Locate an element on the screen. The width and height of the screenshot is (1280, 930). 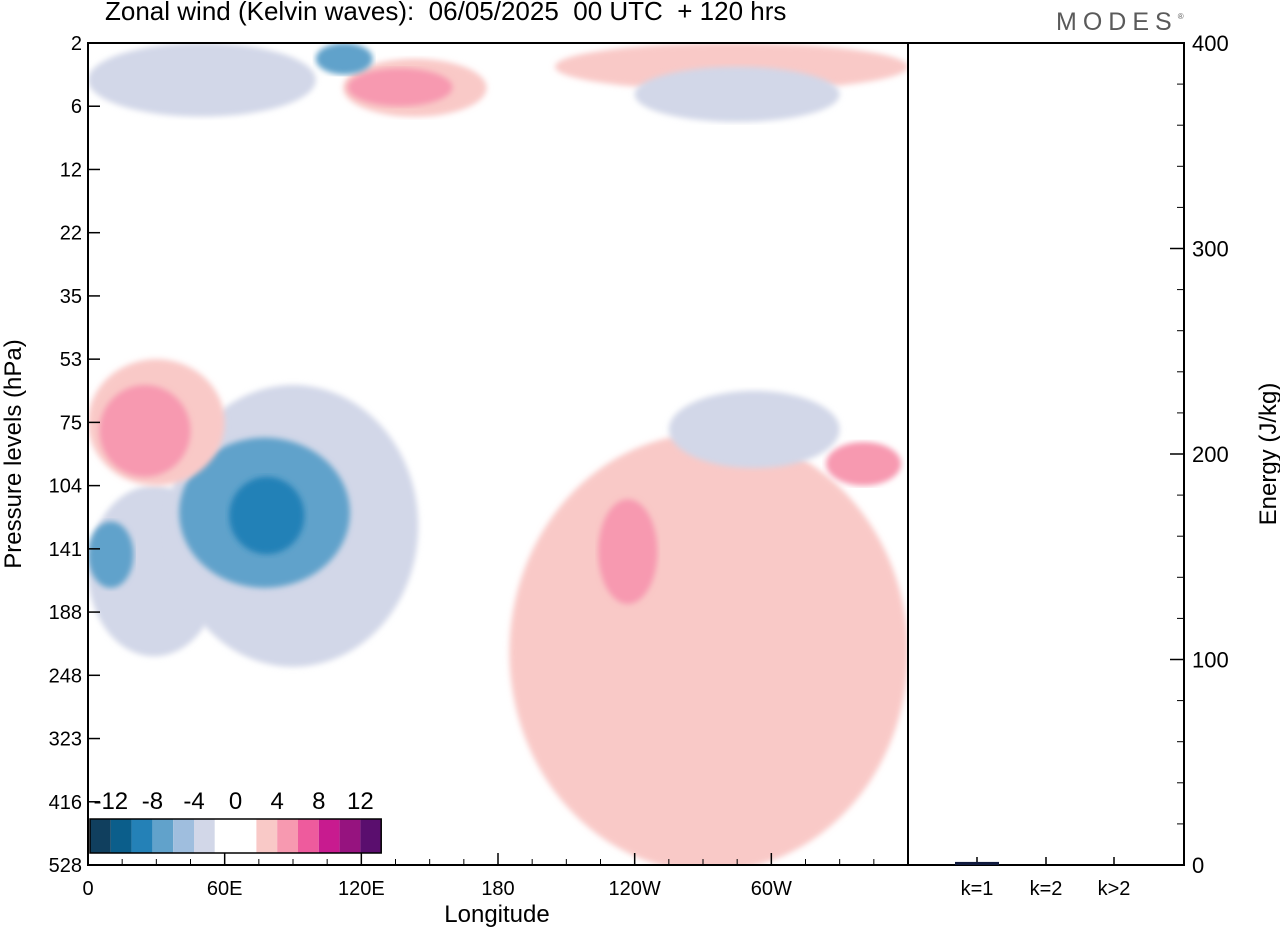
colorbar-frame is located at coordinates (235, 836).